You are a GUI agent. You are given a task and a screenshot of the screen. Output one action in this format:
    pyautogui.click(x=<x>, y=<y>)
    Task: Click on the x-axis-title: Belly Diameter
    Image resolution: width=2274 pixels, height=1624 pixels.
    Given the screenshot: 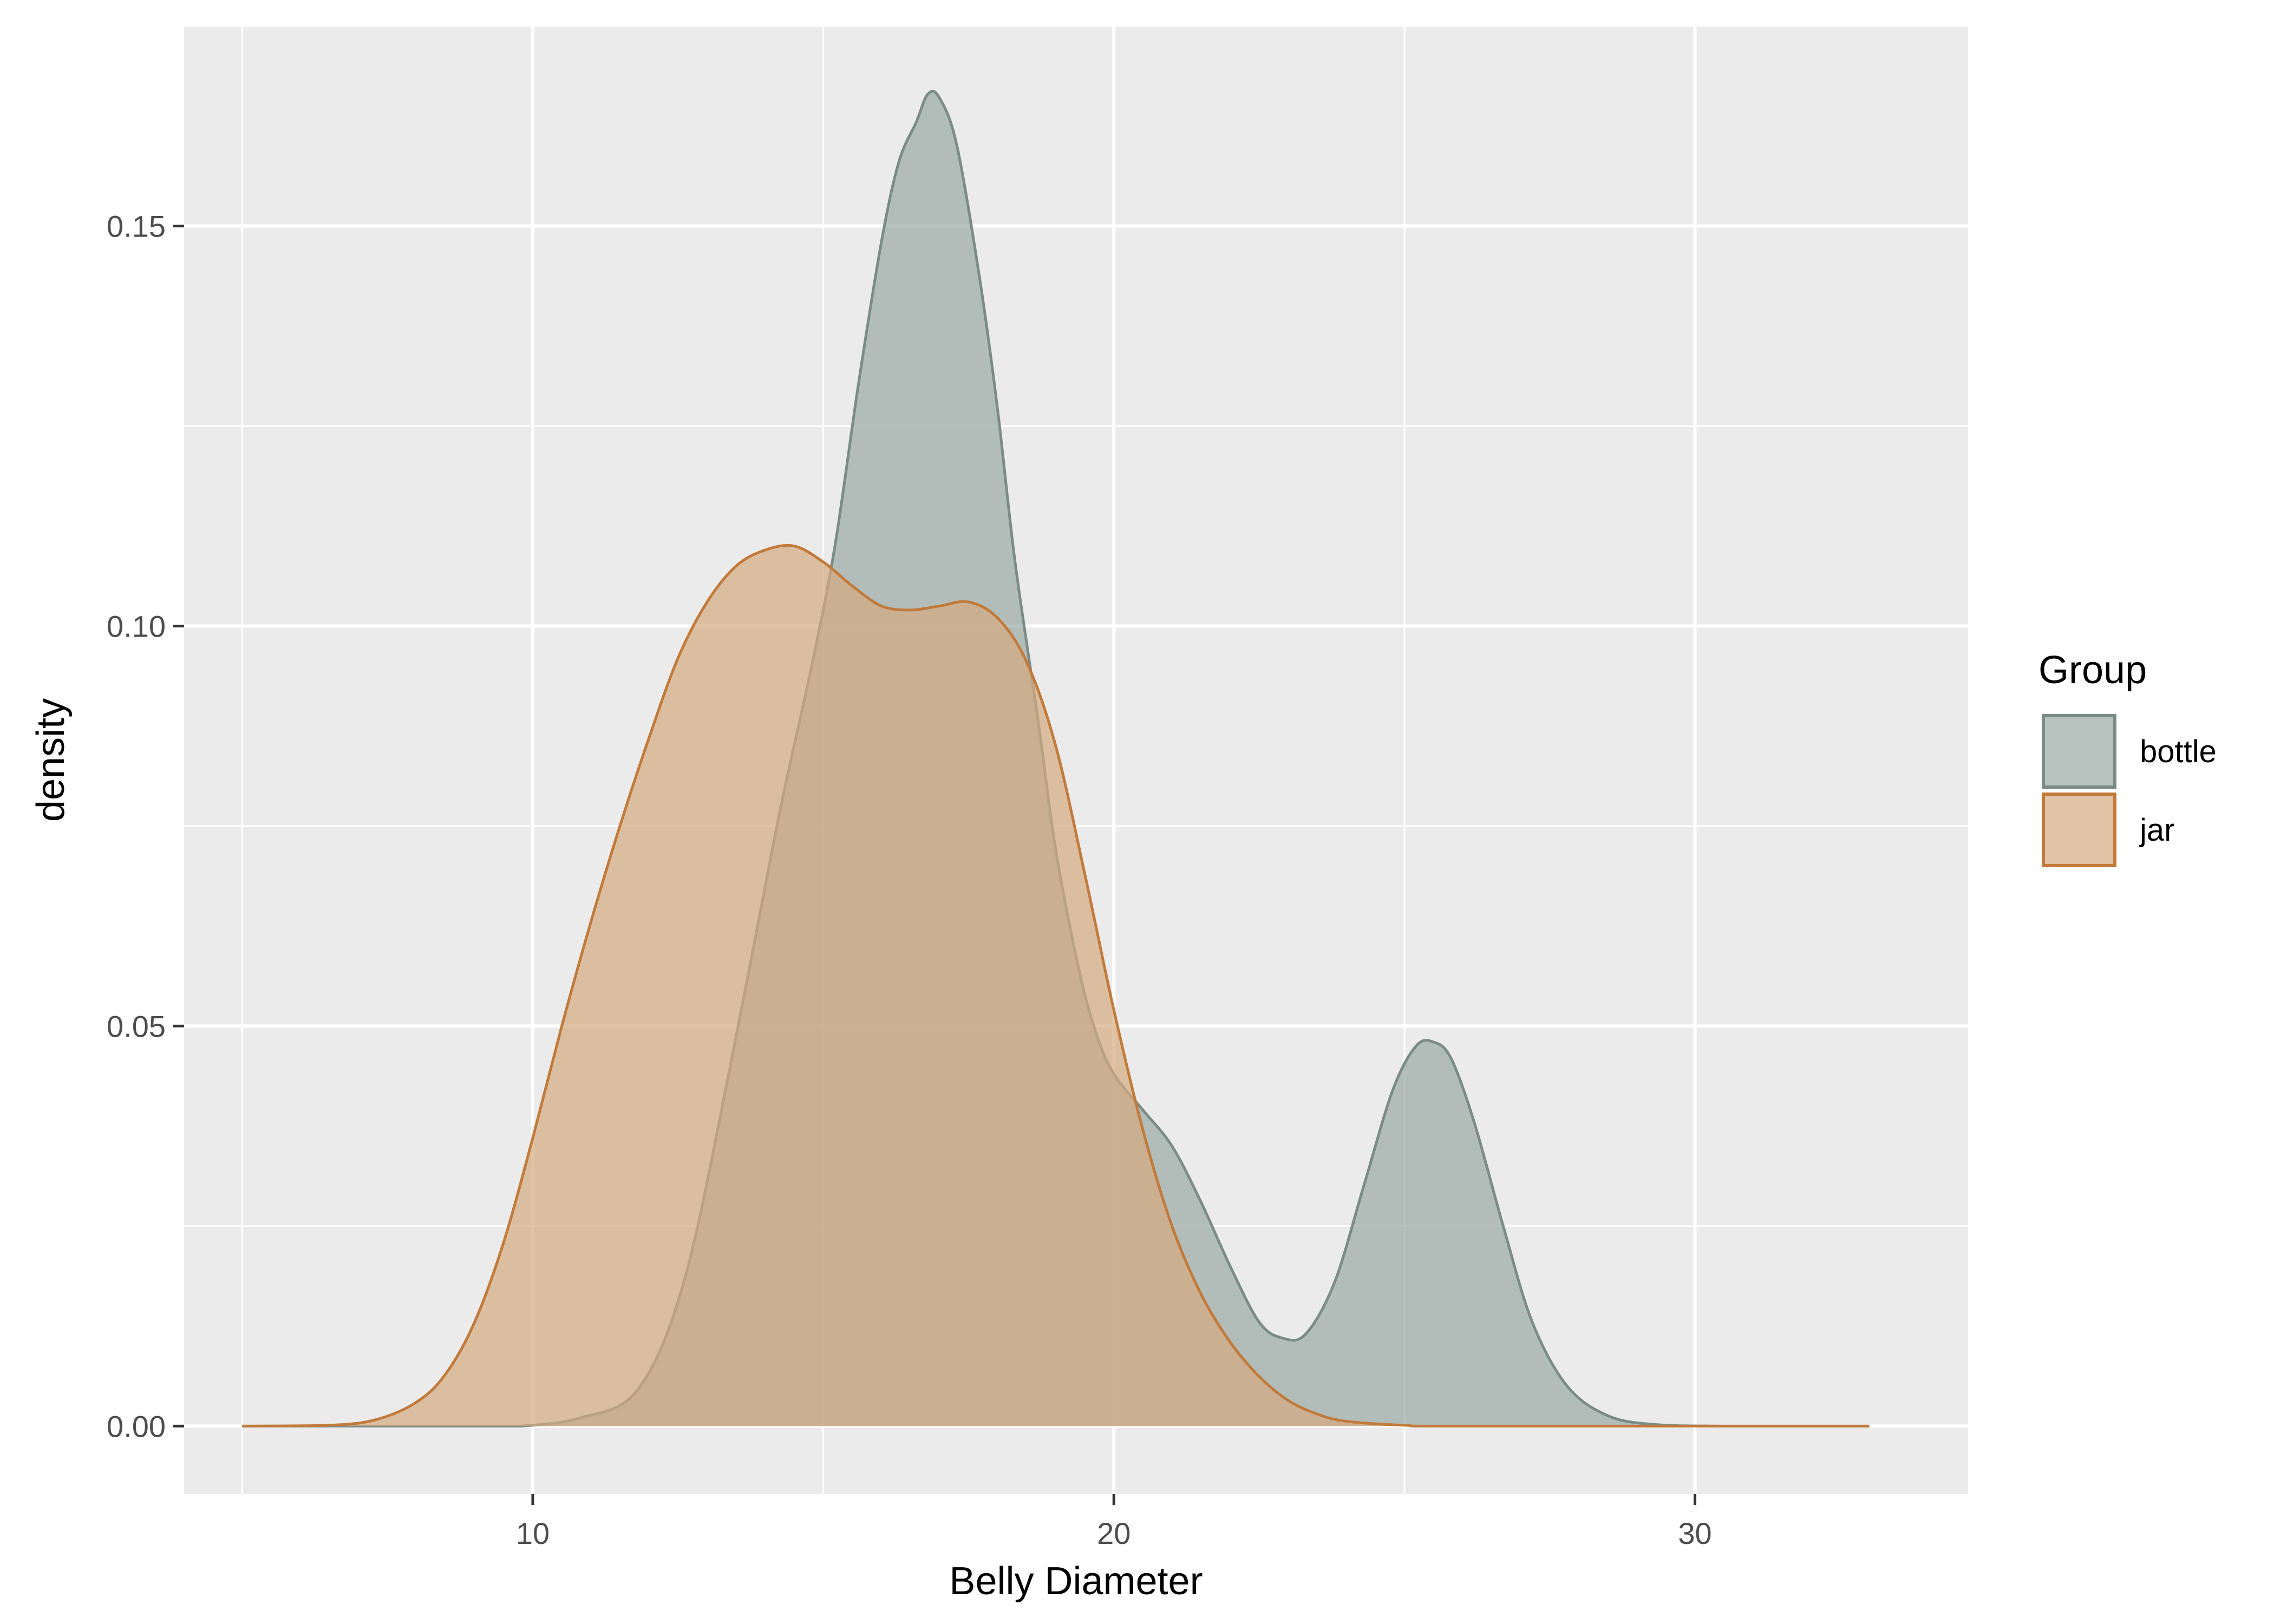 What is the action you would take?
    pyautogui.click(x=1076, y=1581)
    